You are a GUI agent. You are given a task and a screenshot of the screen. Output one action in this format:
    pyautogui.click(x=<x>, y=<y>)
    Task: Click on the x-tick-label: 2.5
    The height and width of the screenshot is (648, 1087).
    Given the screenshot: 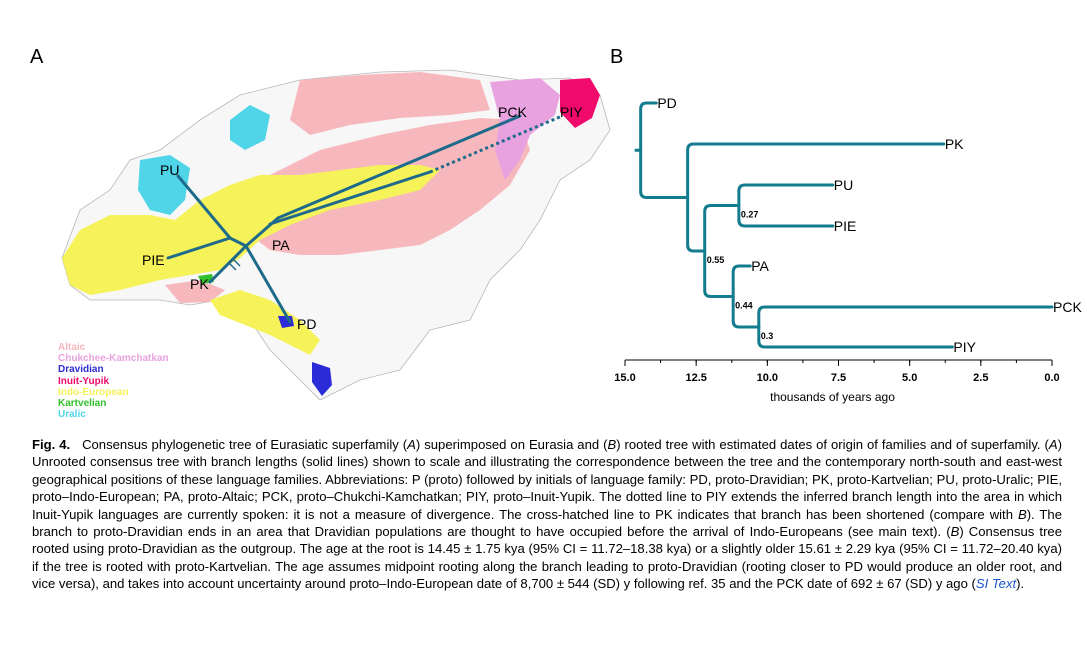 What is the action you would take?
    pyautogui.click(x=980, y=378)
    